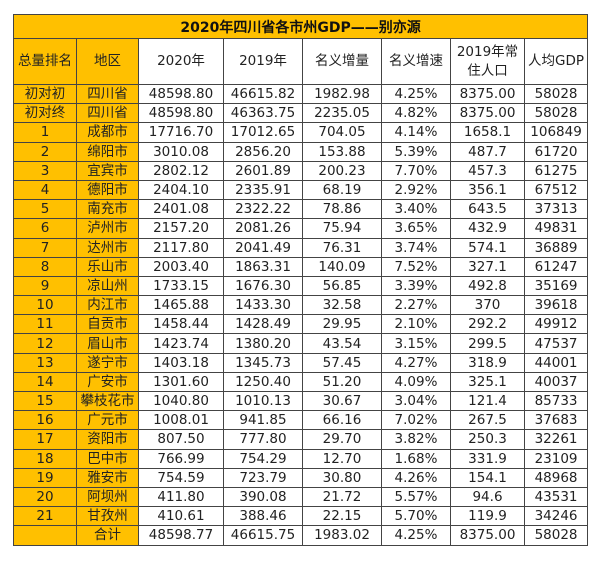  I want to click on cell-gdp-2020: 17716.70, so click(181, 132).